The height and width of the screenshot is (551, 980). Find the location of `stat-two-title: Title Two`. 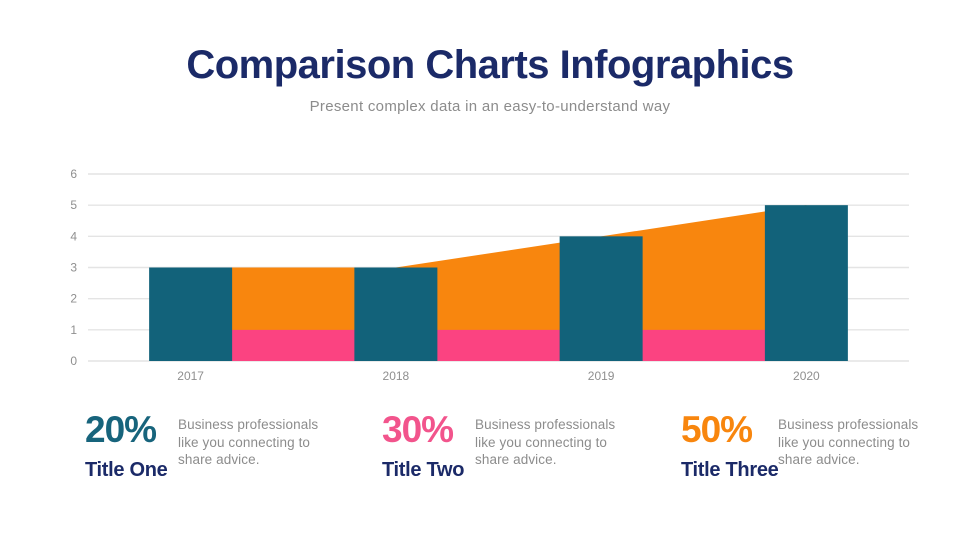

stat-two-title: Title Two is located at coordinates (423, 469).